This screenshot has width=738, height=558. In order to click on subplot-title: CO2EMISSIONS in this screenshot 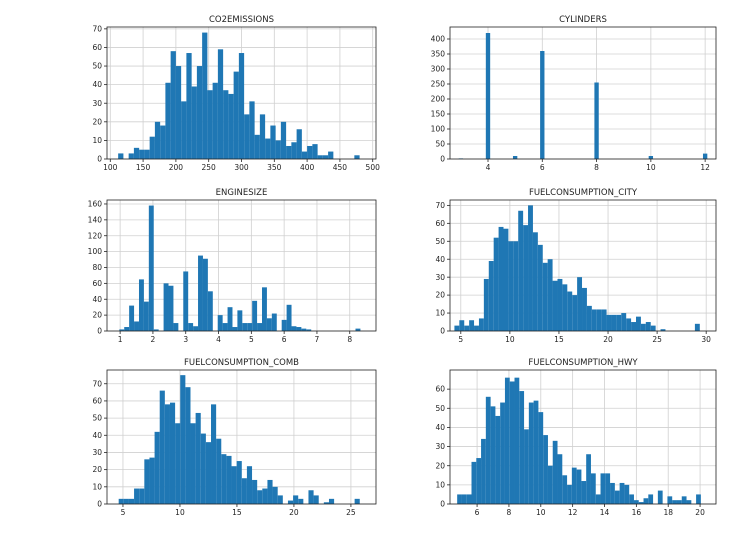, I will do `click(241, 20)`.